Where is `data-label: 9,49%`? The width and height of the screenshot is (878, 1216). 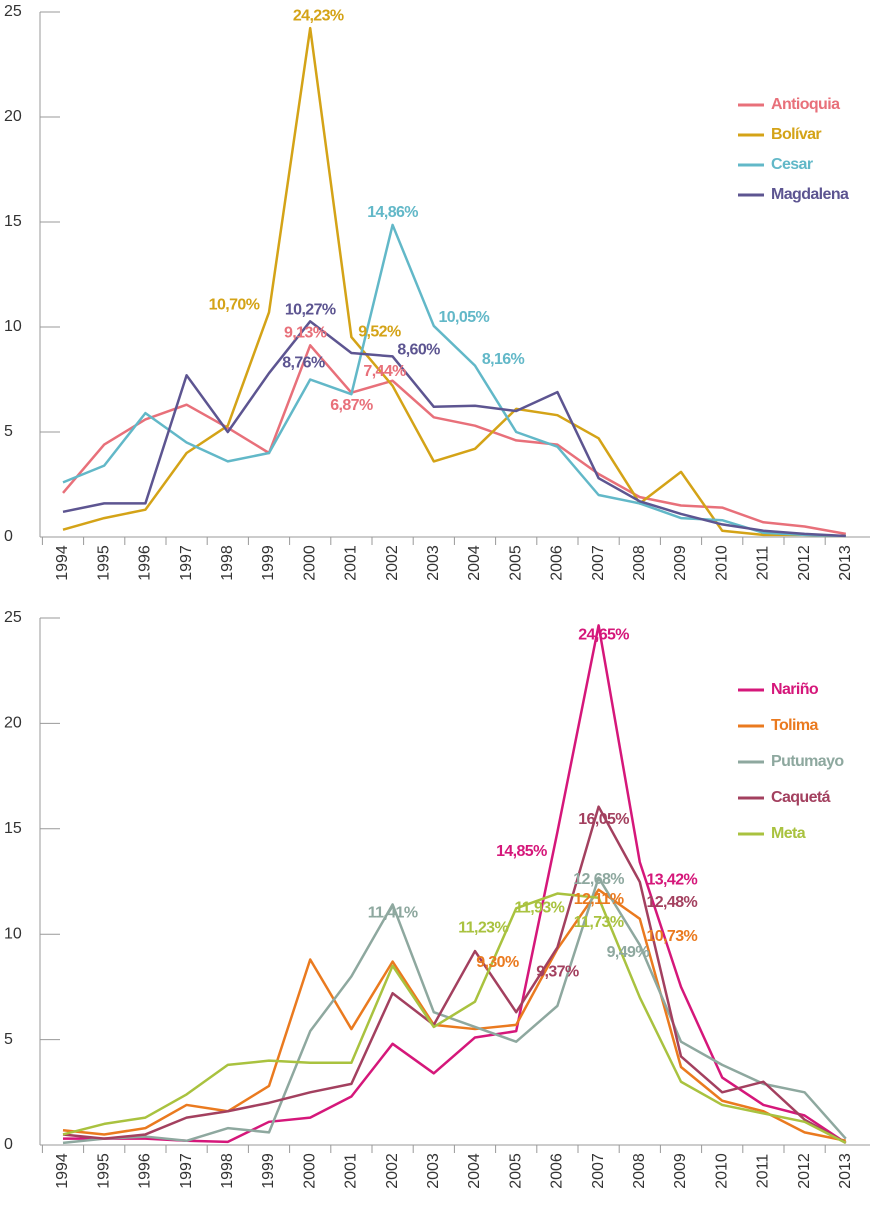
data-label: 9,49% is located at coordinates (628, 952).